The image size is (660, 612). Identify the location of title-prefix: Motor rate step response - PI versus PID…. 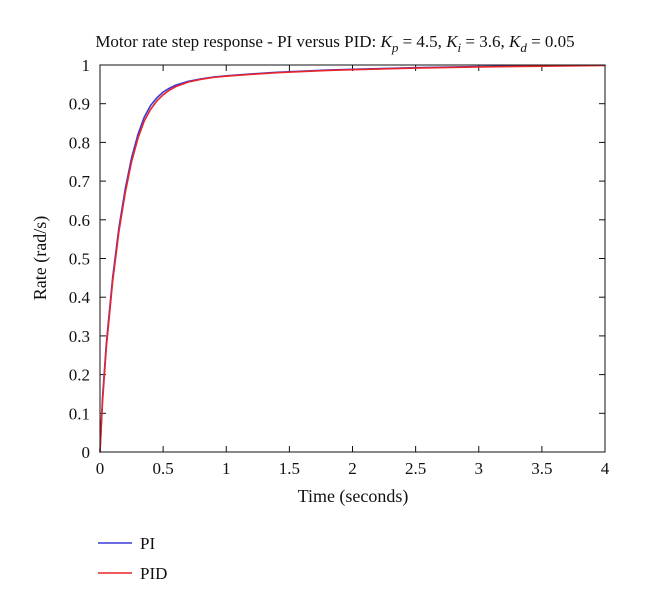
(237, 41).